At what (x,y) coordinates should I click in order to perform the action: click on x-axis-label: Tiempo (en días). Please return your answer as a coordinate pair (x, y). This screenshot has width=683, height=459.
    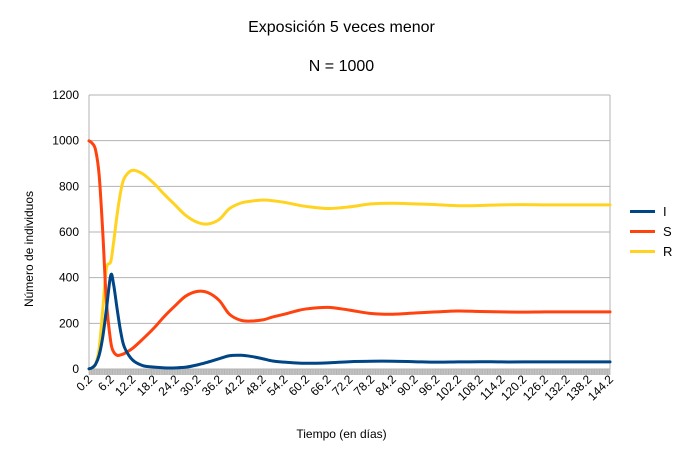
    Looking at the image, I should click on (341, 434).